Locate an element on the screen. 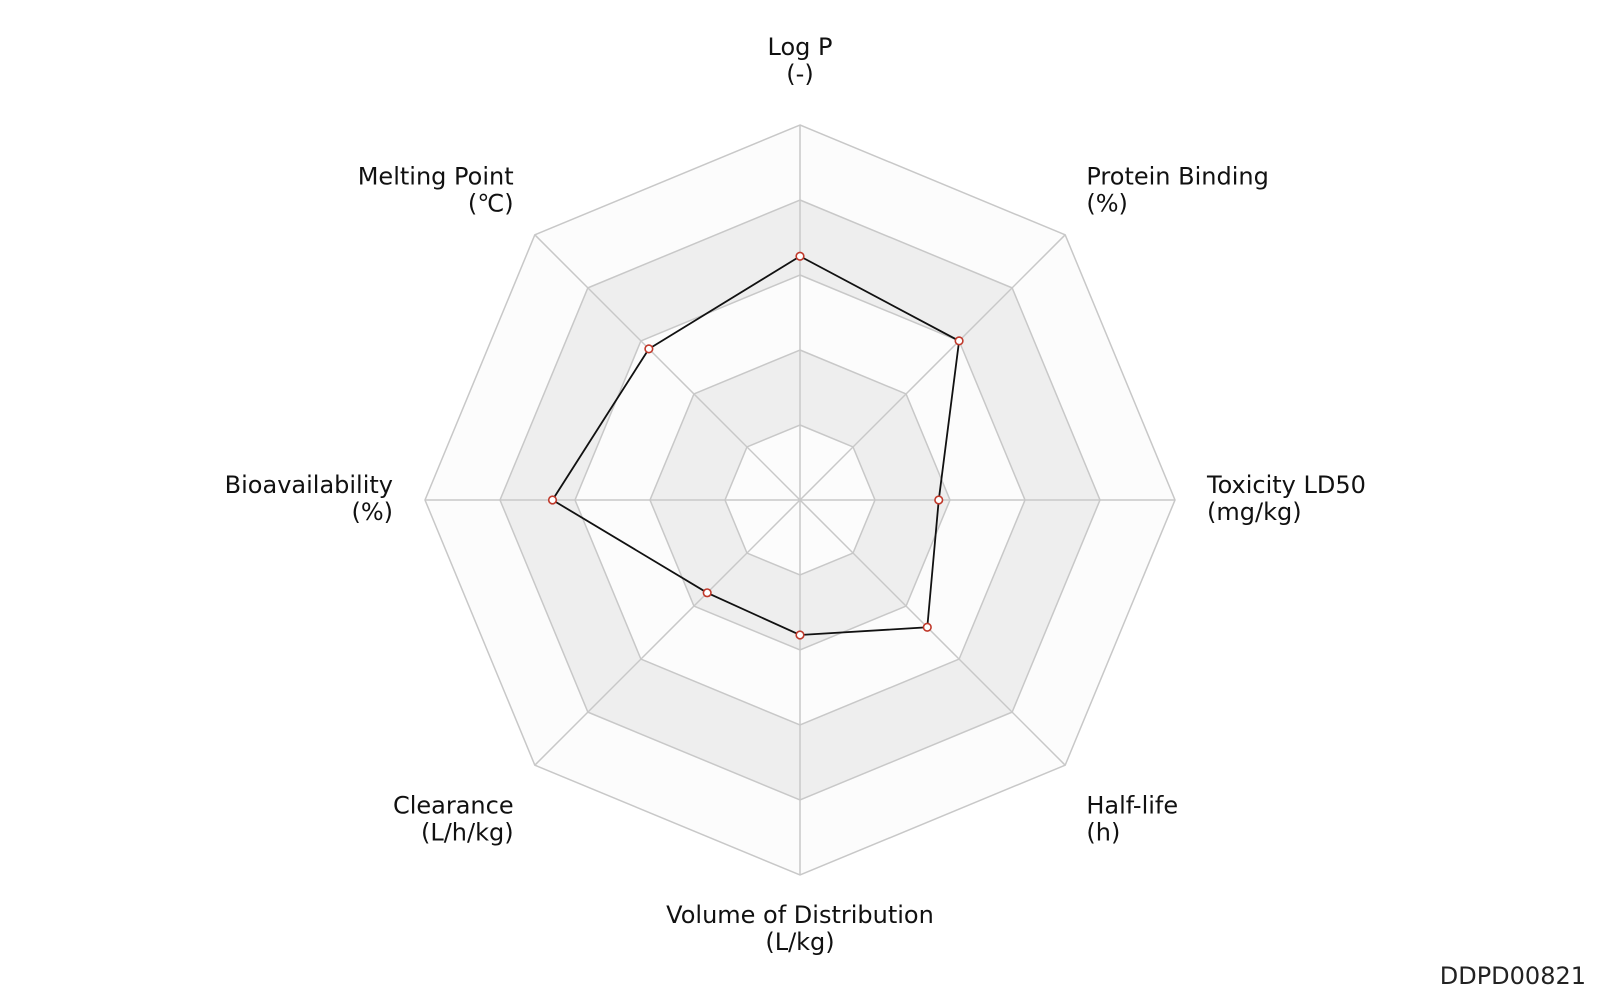 The width and height of the screenshot is (1600, 1000). axis-name-5: Volume of Distribution is located at coordinates (800, 915).